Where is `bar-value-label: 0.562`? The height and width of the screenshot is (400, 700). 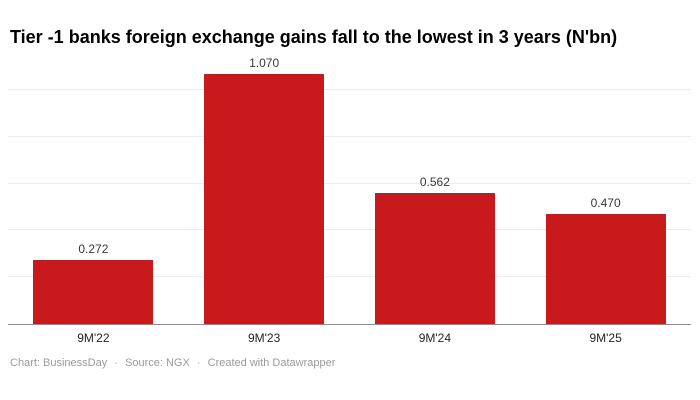 bar-value-label: 0.562 is located at coordinates (434, 181).